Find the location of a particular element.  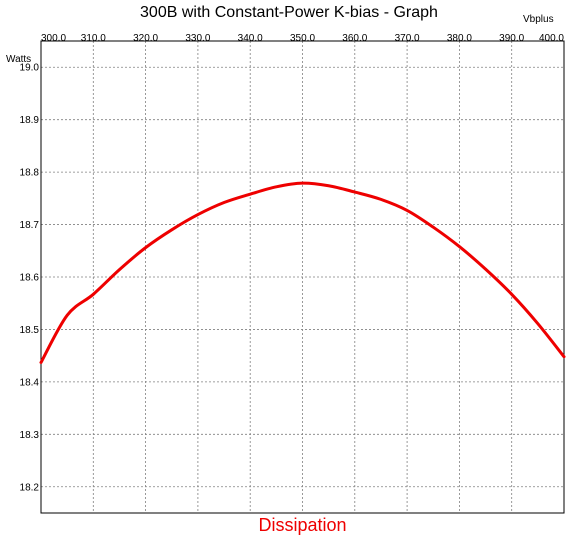

y-tick-label: 18.6 is located at coordinates (30, 278).